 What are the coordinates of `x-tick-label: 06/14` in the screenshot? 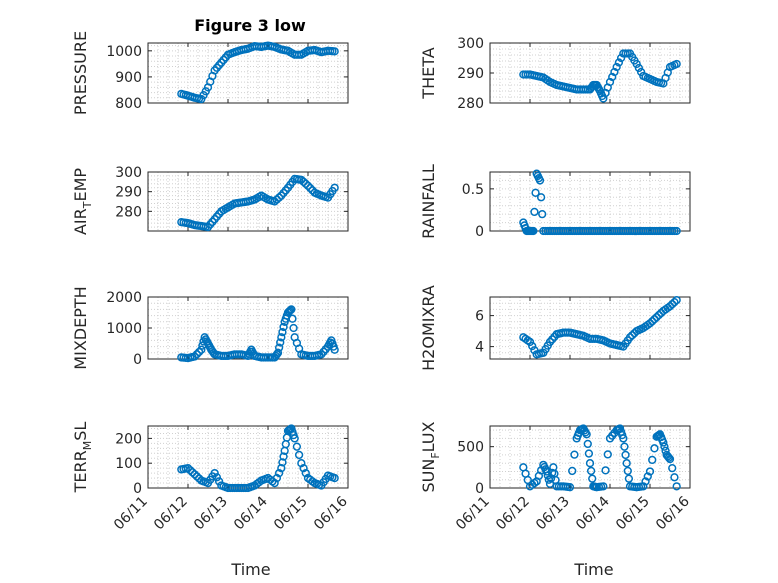 It's located at (593, 513).